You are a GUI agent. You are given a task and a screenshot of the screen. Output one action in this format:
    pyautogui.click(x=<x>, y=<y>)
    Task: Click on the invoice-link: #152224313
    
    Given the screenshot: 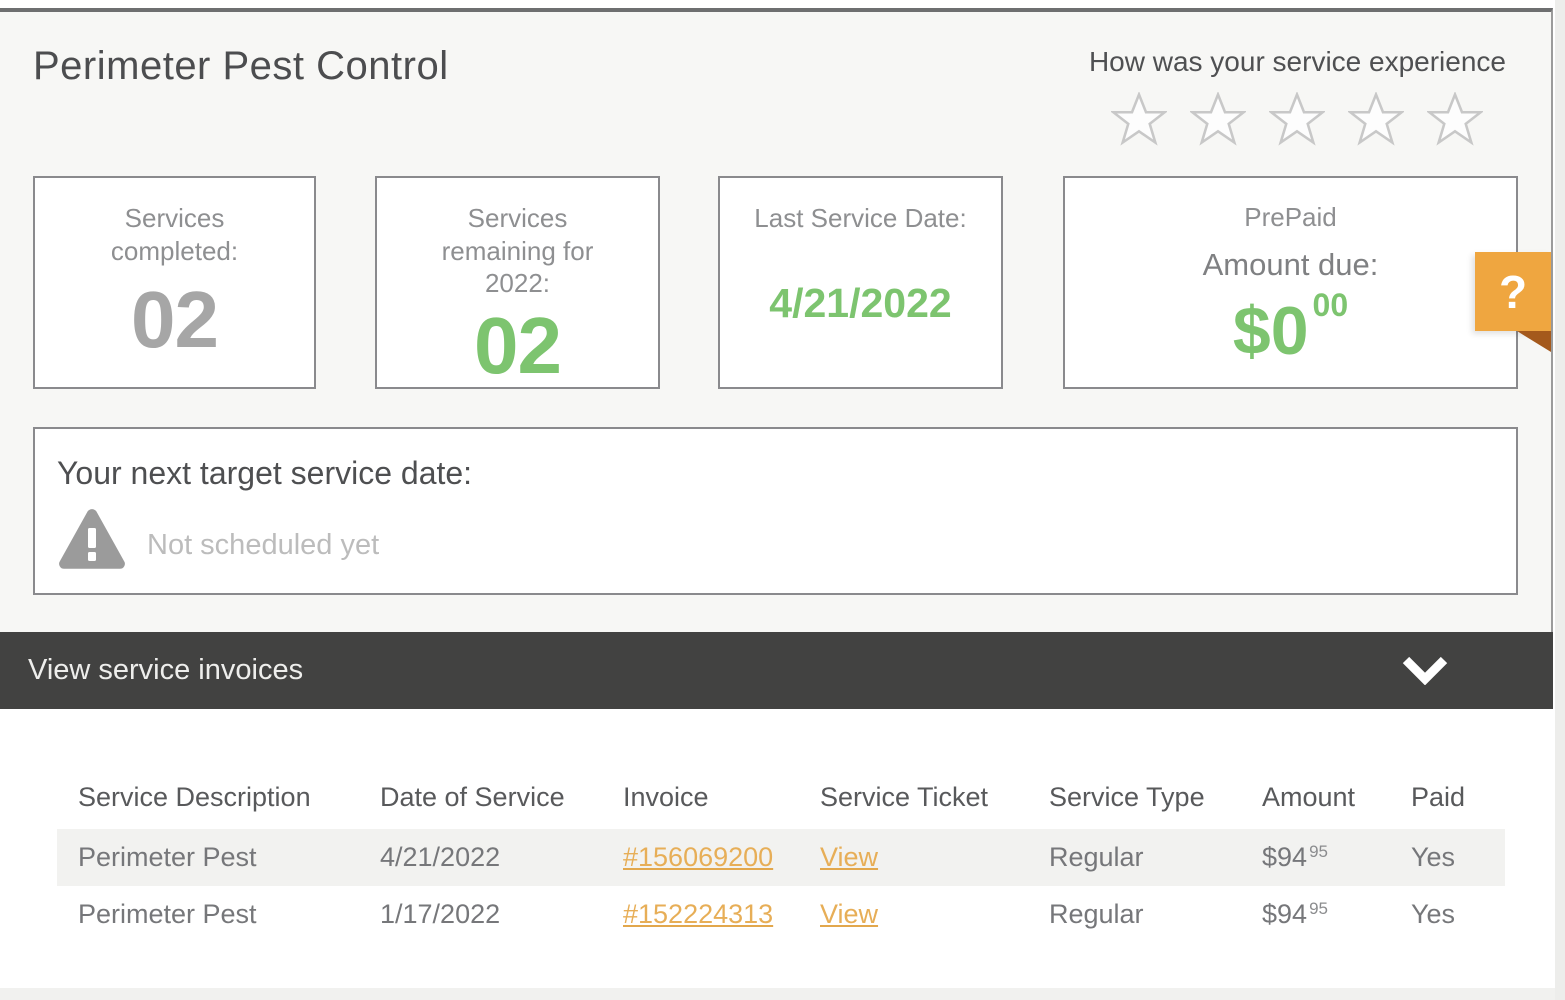 What is the action you would take?
    pyautogui.click(x=698, y=914)
    